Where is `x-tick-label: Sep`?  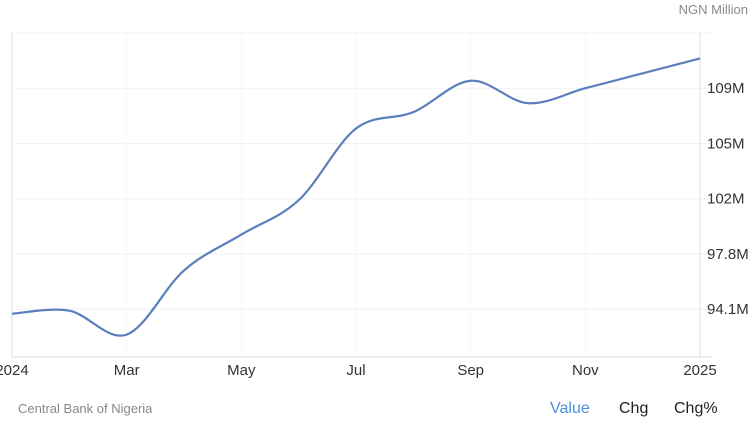
x-tick-label: Sep is located at coordinates (470, 370).